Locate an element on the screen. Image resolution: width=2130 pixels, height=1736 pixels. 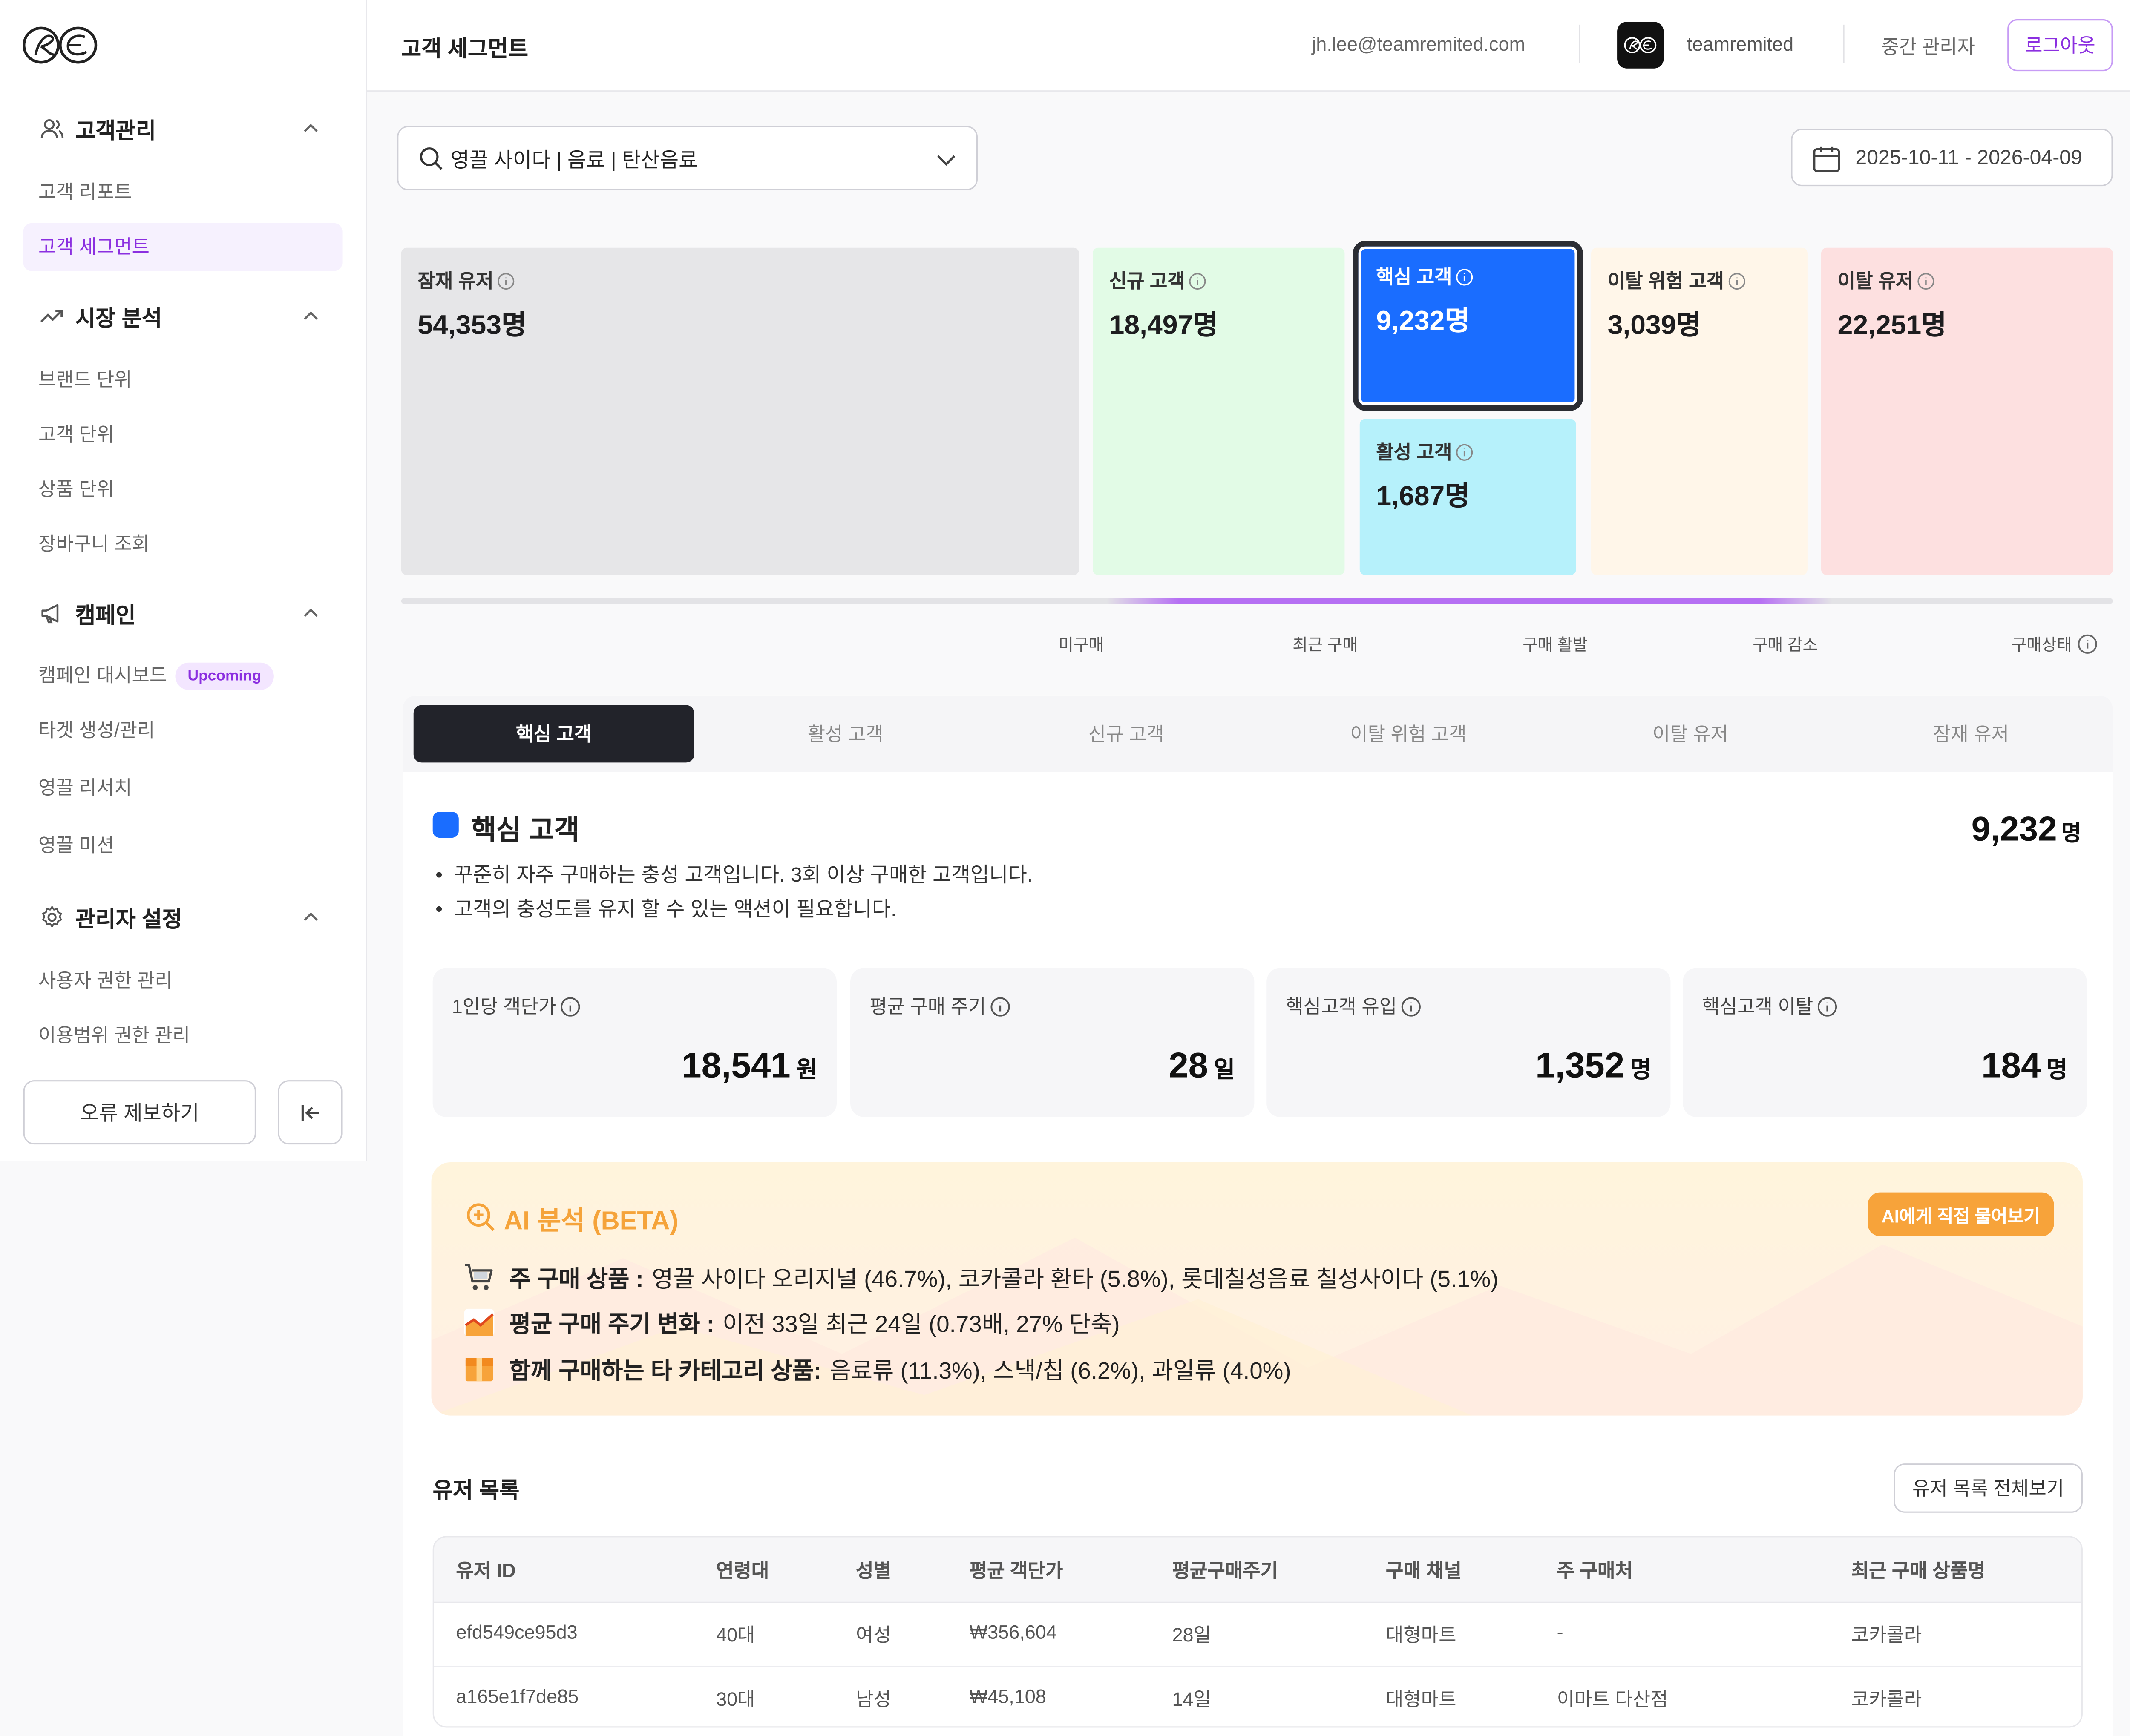
cart-icon is located at coordinates (479, 1276).